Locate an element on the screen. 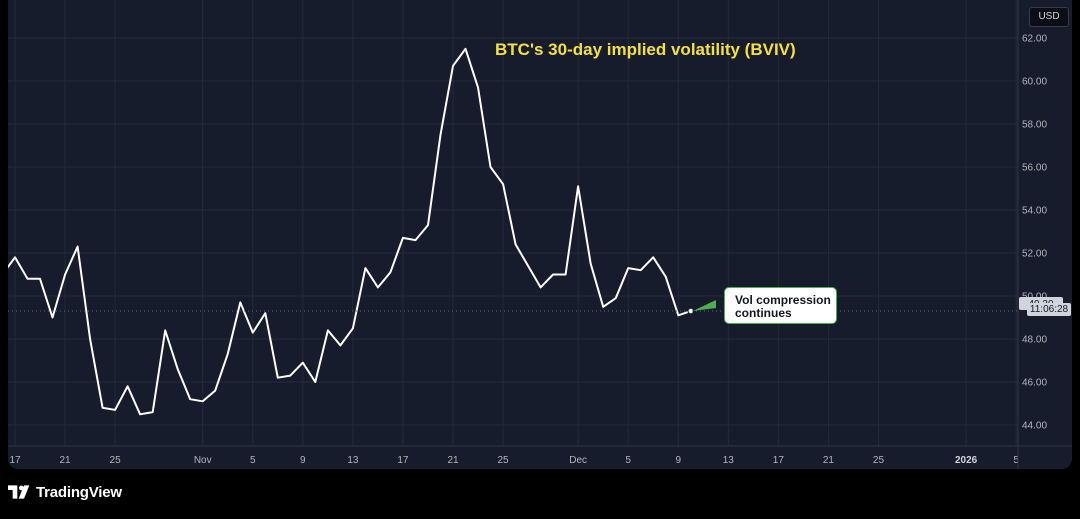  y-tick-label: 50.00 is located at coordinates (1034, 297).